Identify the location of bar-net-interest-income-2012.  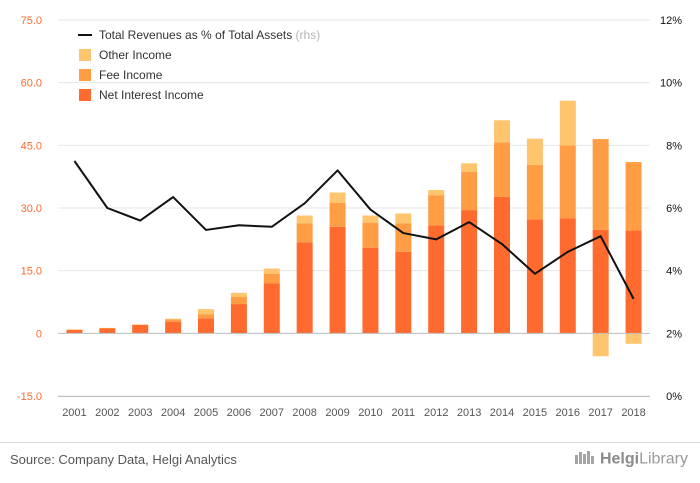
(436, 279).